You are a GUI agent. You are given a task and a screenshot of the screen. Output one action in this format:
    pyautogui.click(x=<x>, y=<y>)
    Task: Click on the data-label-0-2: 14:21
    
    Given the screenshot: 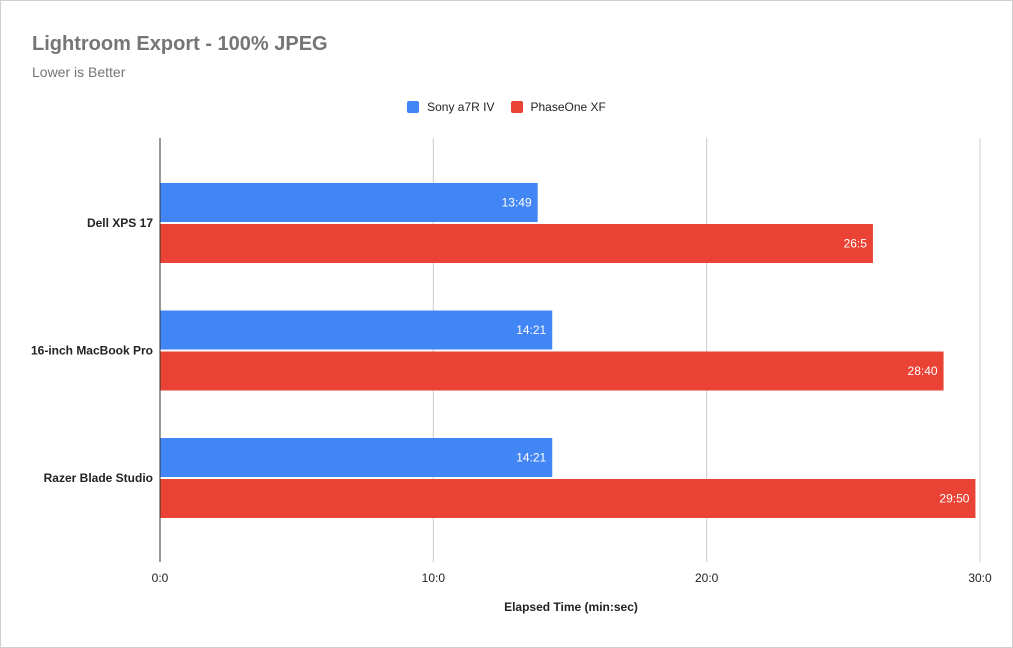 What is the action you would take?
    pyautogui.click(x=531, y=458)
    